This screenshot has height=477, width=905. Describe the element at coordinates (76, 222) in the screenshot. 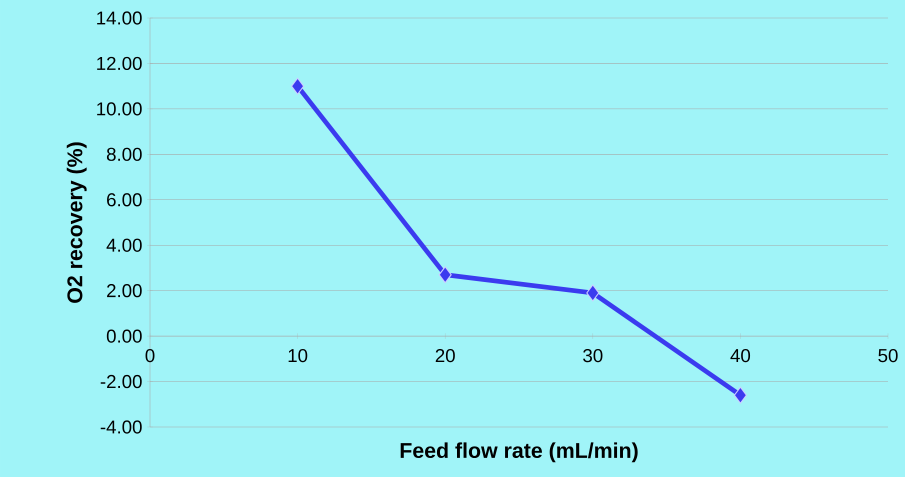

I see `y-axis-title: O2 recovery (%)` at that location.